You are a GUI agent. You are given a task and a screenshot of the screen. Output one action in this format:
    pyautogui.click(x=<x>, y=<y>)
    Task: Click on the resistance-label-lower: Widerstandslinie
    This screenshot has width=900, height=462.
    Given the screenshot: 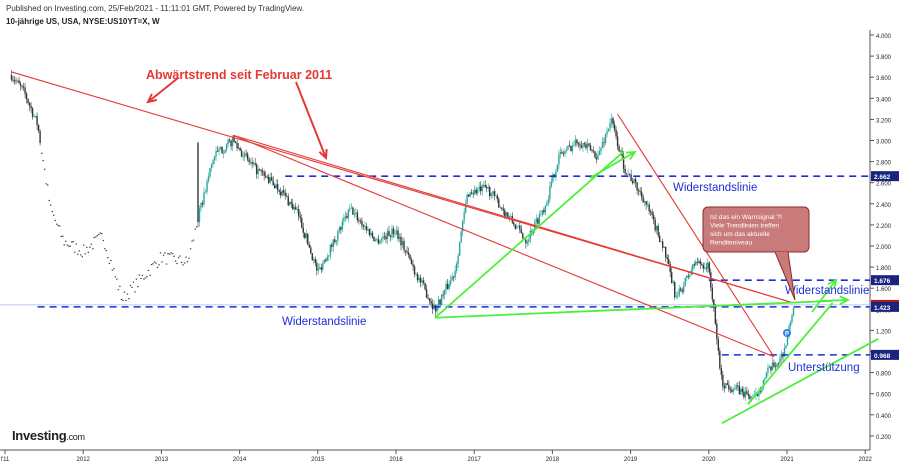 What is the action you would take?
    pyautogui.click(x=324, y=322)
    